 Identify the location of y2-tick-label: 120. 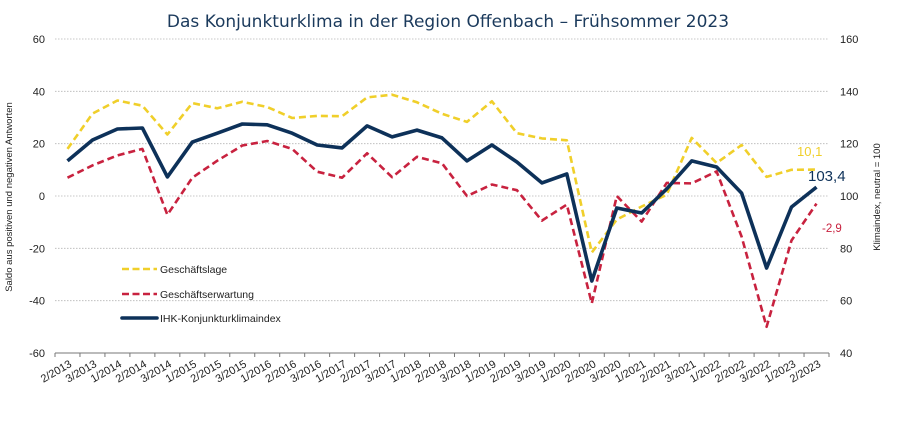
(849, 145).